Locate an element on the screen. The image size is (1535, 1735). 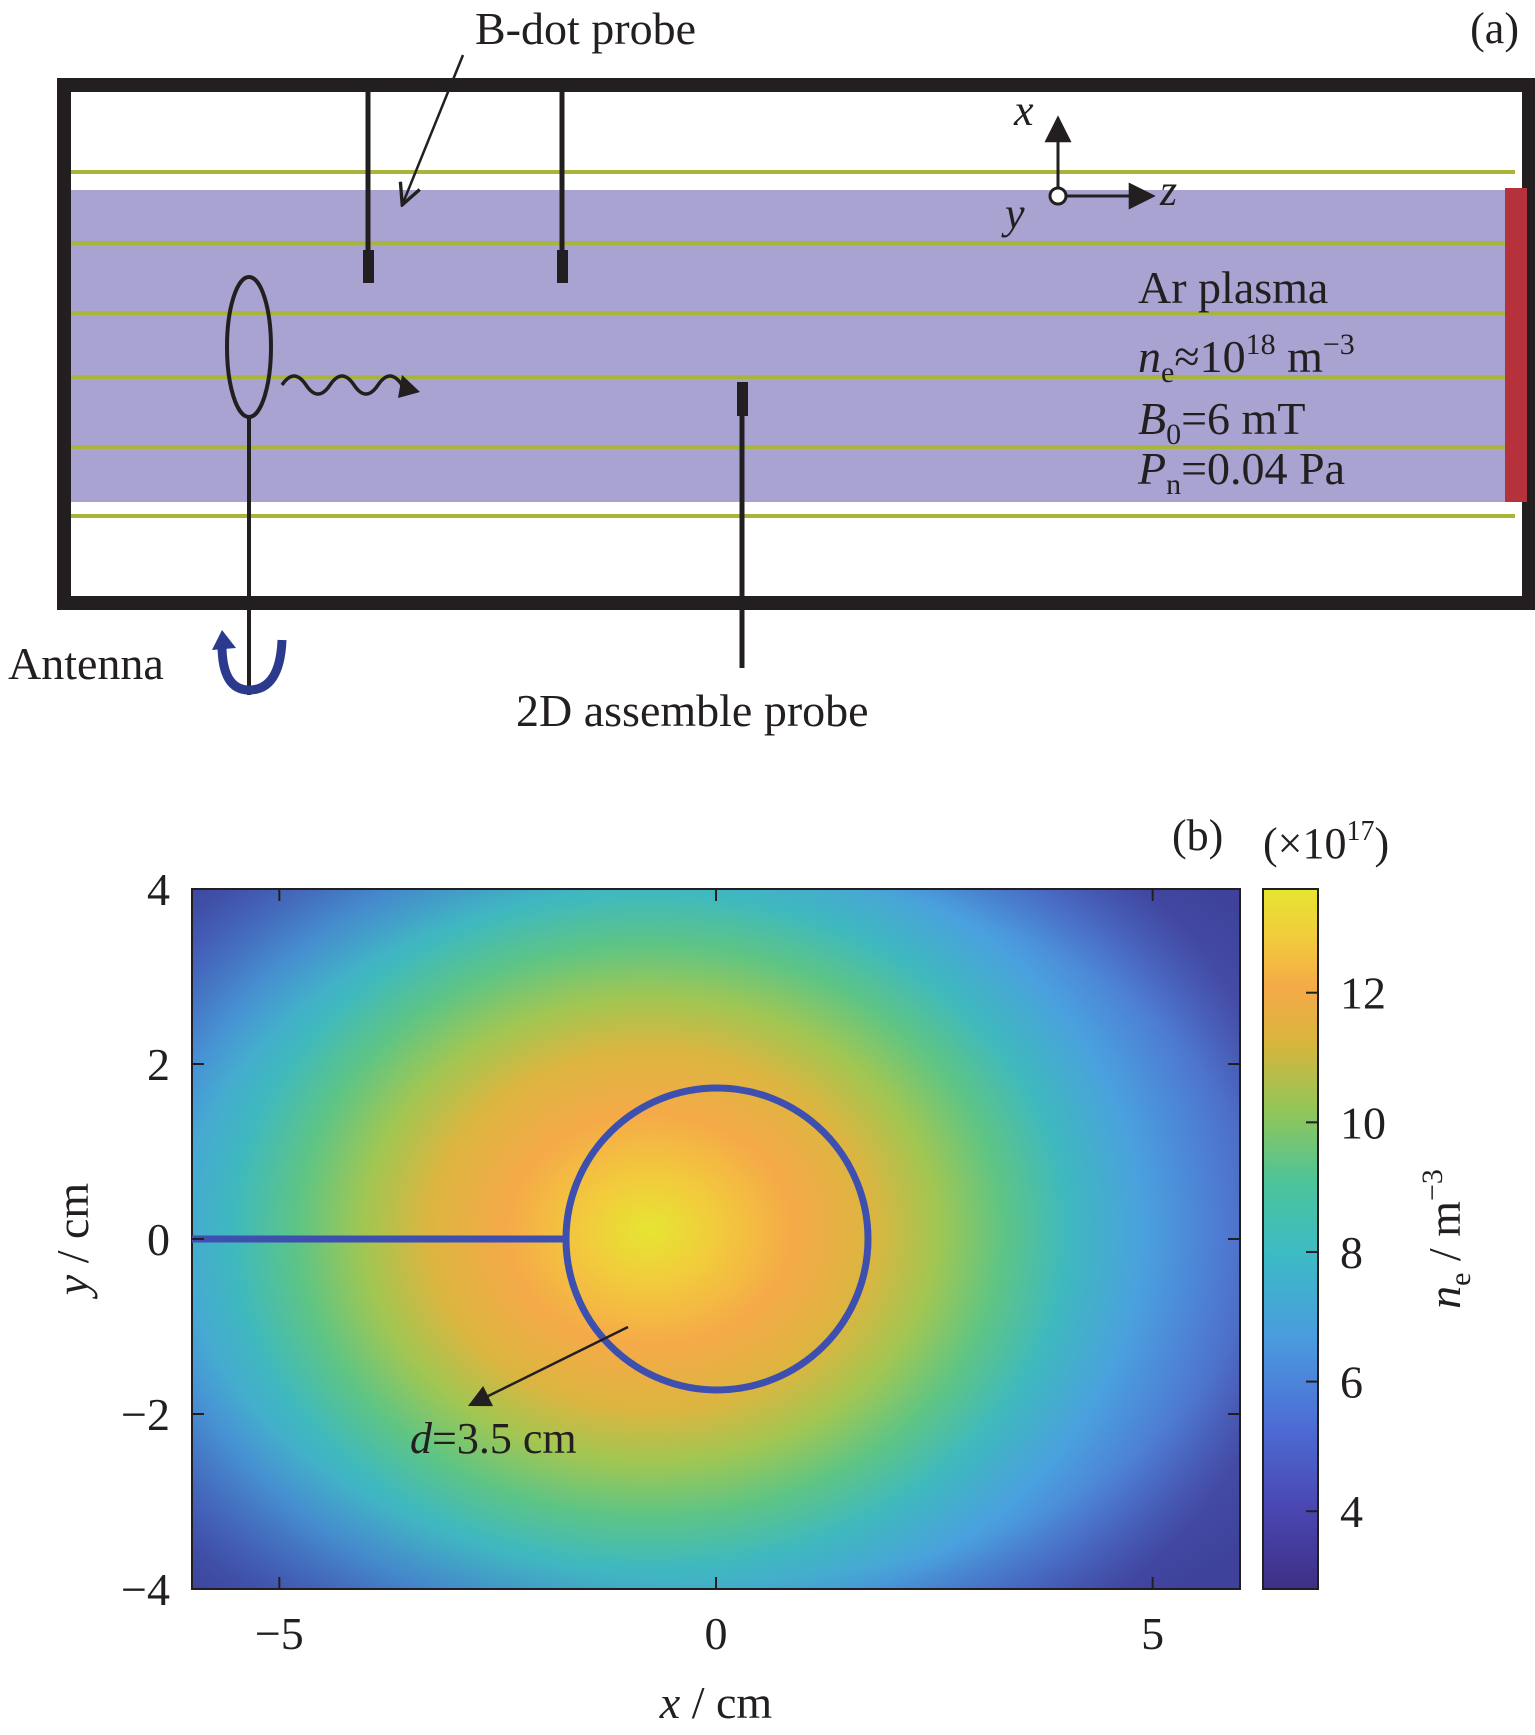
pressure-param: Pn=0.04 Pa is located at coordinates (1241, 472).